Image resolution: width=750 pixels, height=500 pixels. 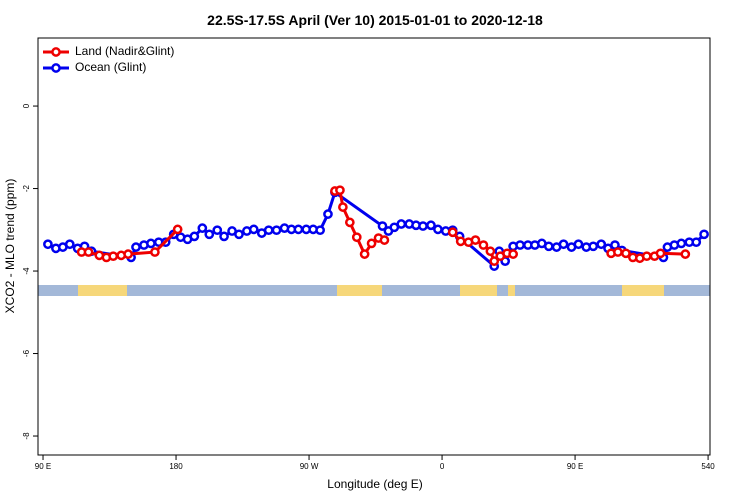 What do you see at coordinates (124, 51) in the screenshot?
I see `legend-label: Land (Nadir&Glint)` at bounding box center [124, 51].